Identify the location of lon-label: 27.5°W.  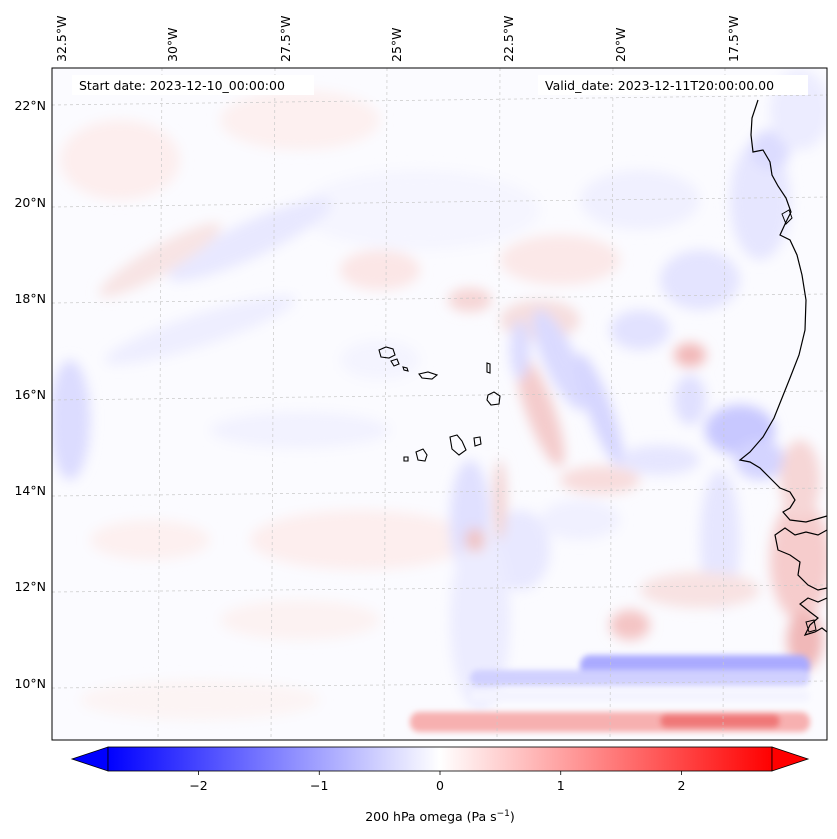
(285, 39).